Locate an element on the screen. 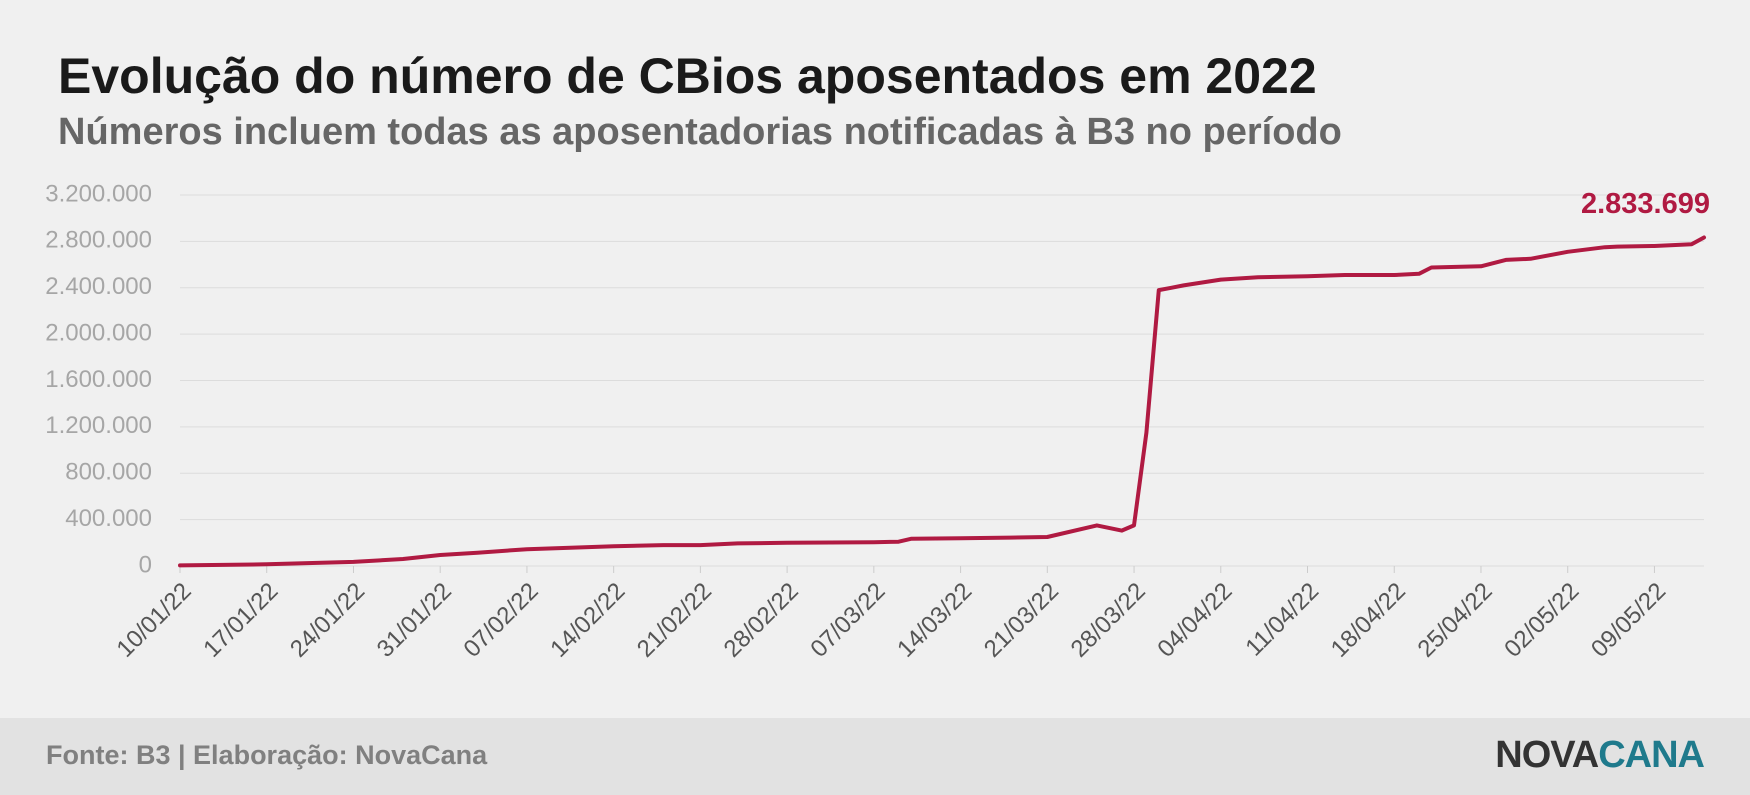  y-tick-label: 1.600.000 is located at coordinates (98, 379).